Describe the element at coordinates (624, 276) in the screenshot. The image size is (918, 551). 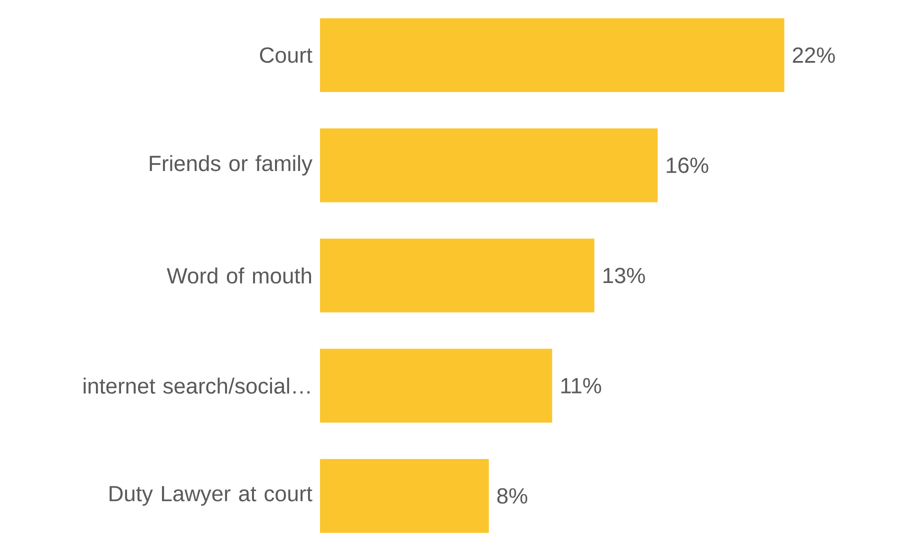
I see `data-label: 13%` at that location.